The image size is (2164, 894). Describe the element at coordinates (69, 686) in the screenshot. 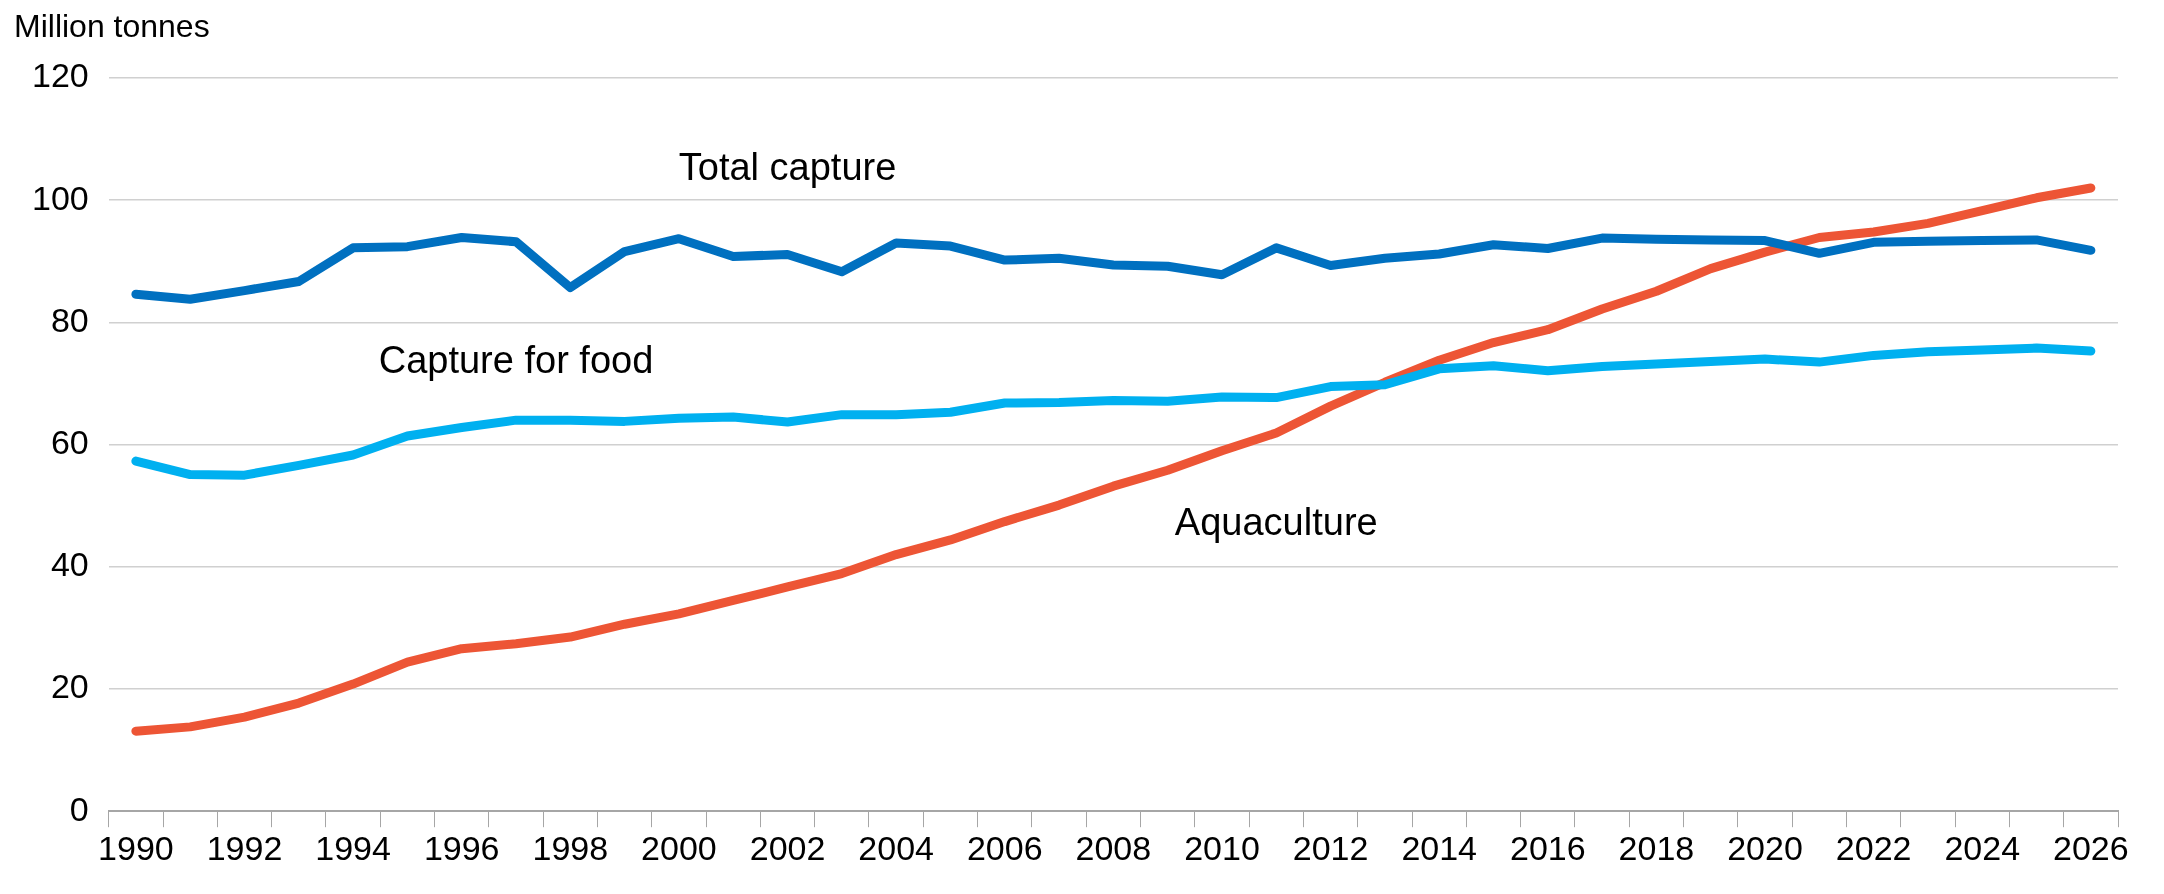

I see `y-tick-label: 20` at that location.